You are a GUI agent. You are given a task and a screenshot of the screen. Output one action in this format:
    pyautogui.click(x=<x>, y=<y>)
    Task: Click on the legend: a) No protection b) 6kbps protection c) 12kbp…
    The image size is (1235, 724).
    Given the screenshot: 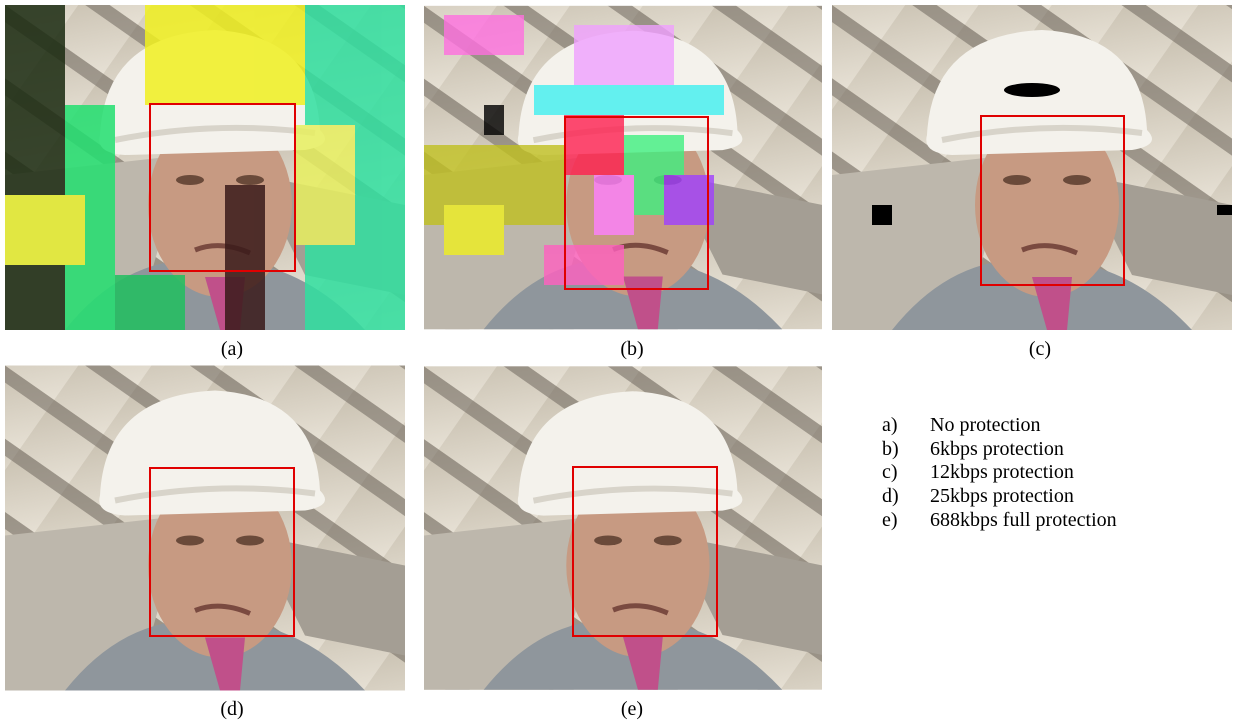 What is the action you would take?
    pyautogui.click(x=999, y=473)
    